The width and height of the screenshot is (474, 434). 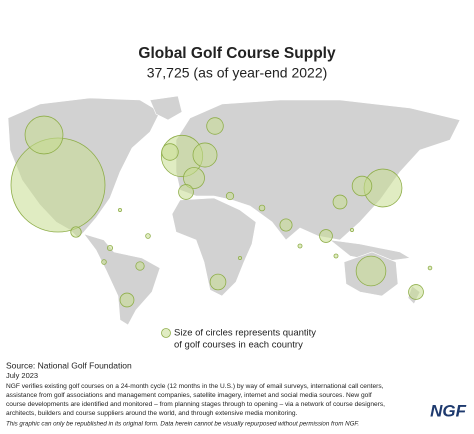 I want to click on source: Source: National Golf Foundation, so click(x=69, y=365).